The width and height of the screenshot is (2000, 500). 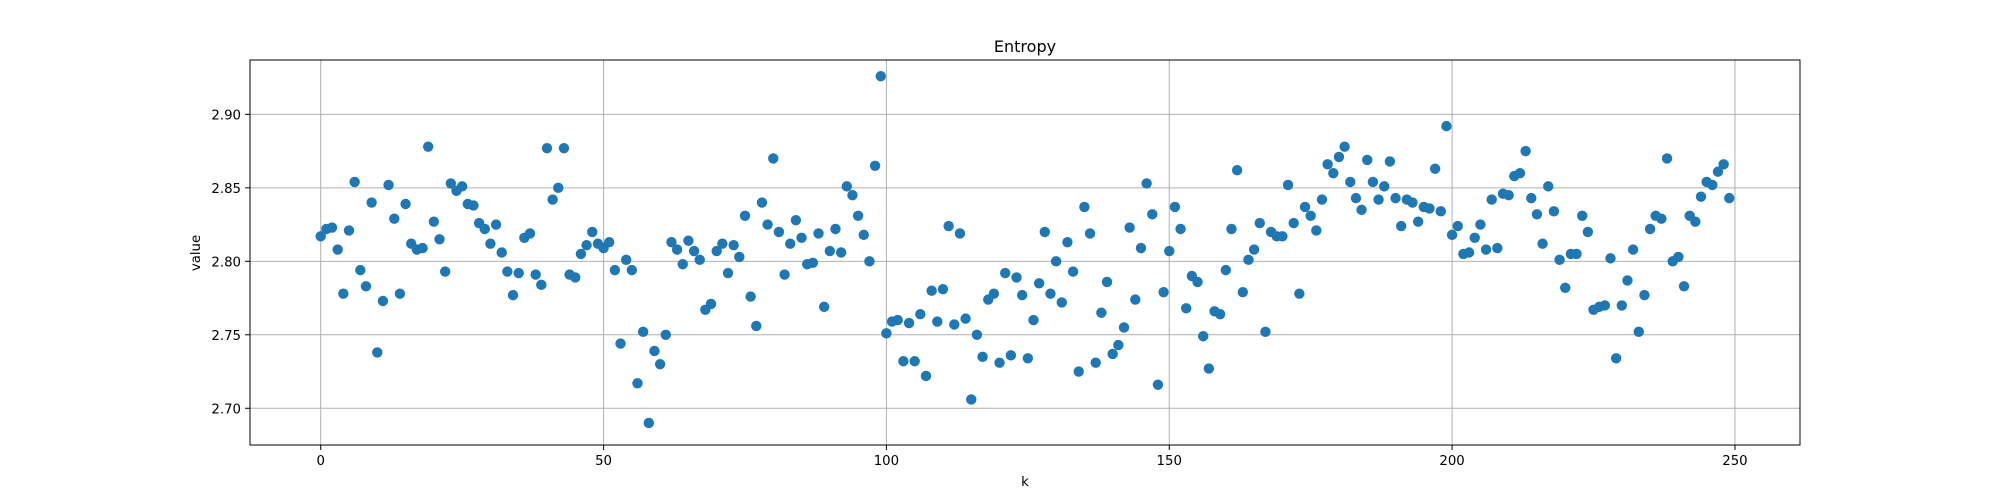 I want to click on x-tick-label: 250, so click(x=1734, y=461).